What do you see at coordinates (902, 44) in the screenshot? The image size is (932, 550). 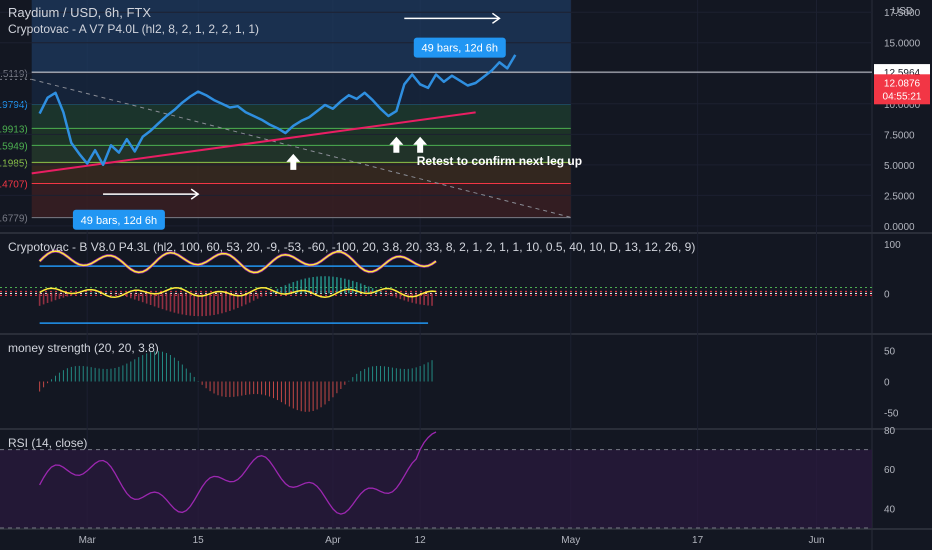 I see `price-axis-tick: 15.0000` at bounding box center [902, 44].